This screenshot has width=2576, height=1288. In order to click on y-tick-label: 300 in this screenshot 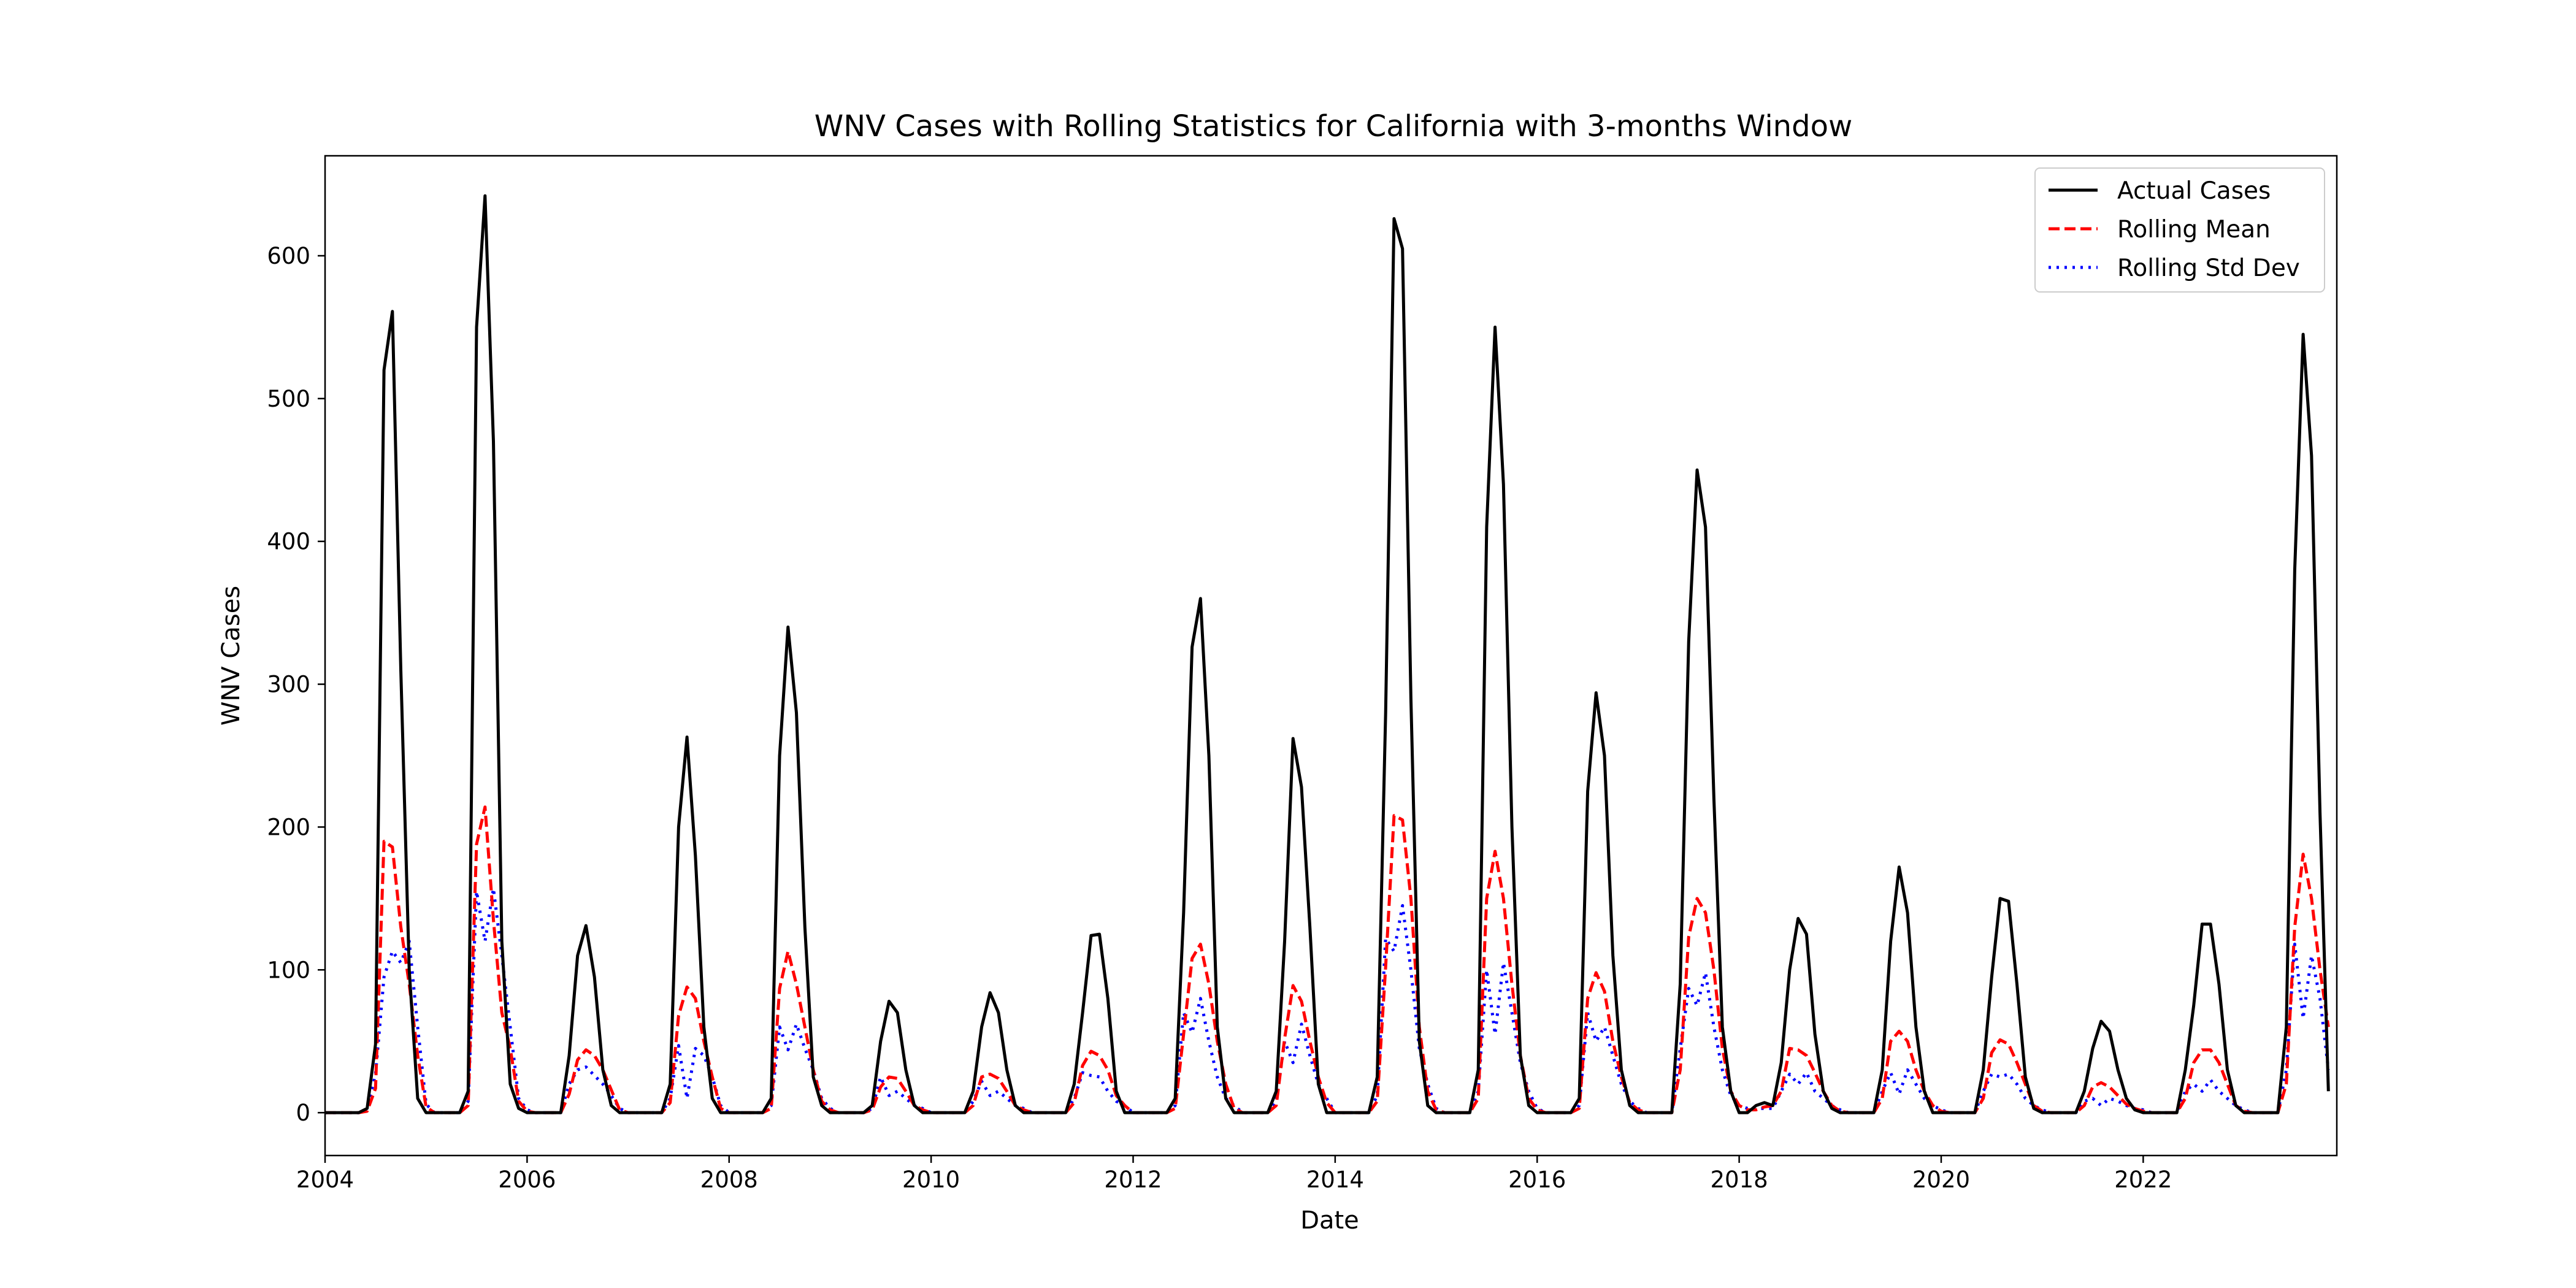, I will do `click(288, 685)`.